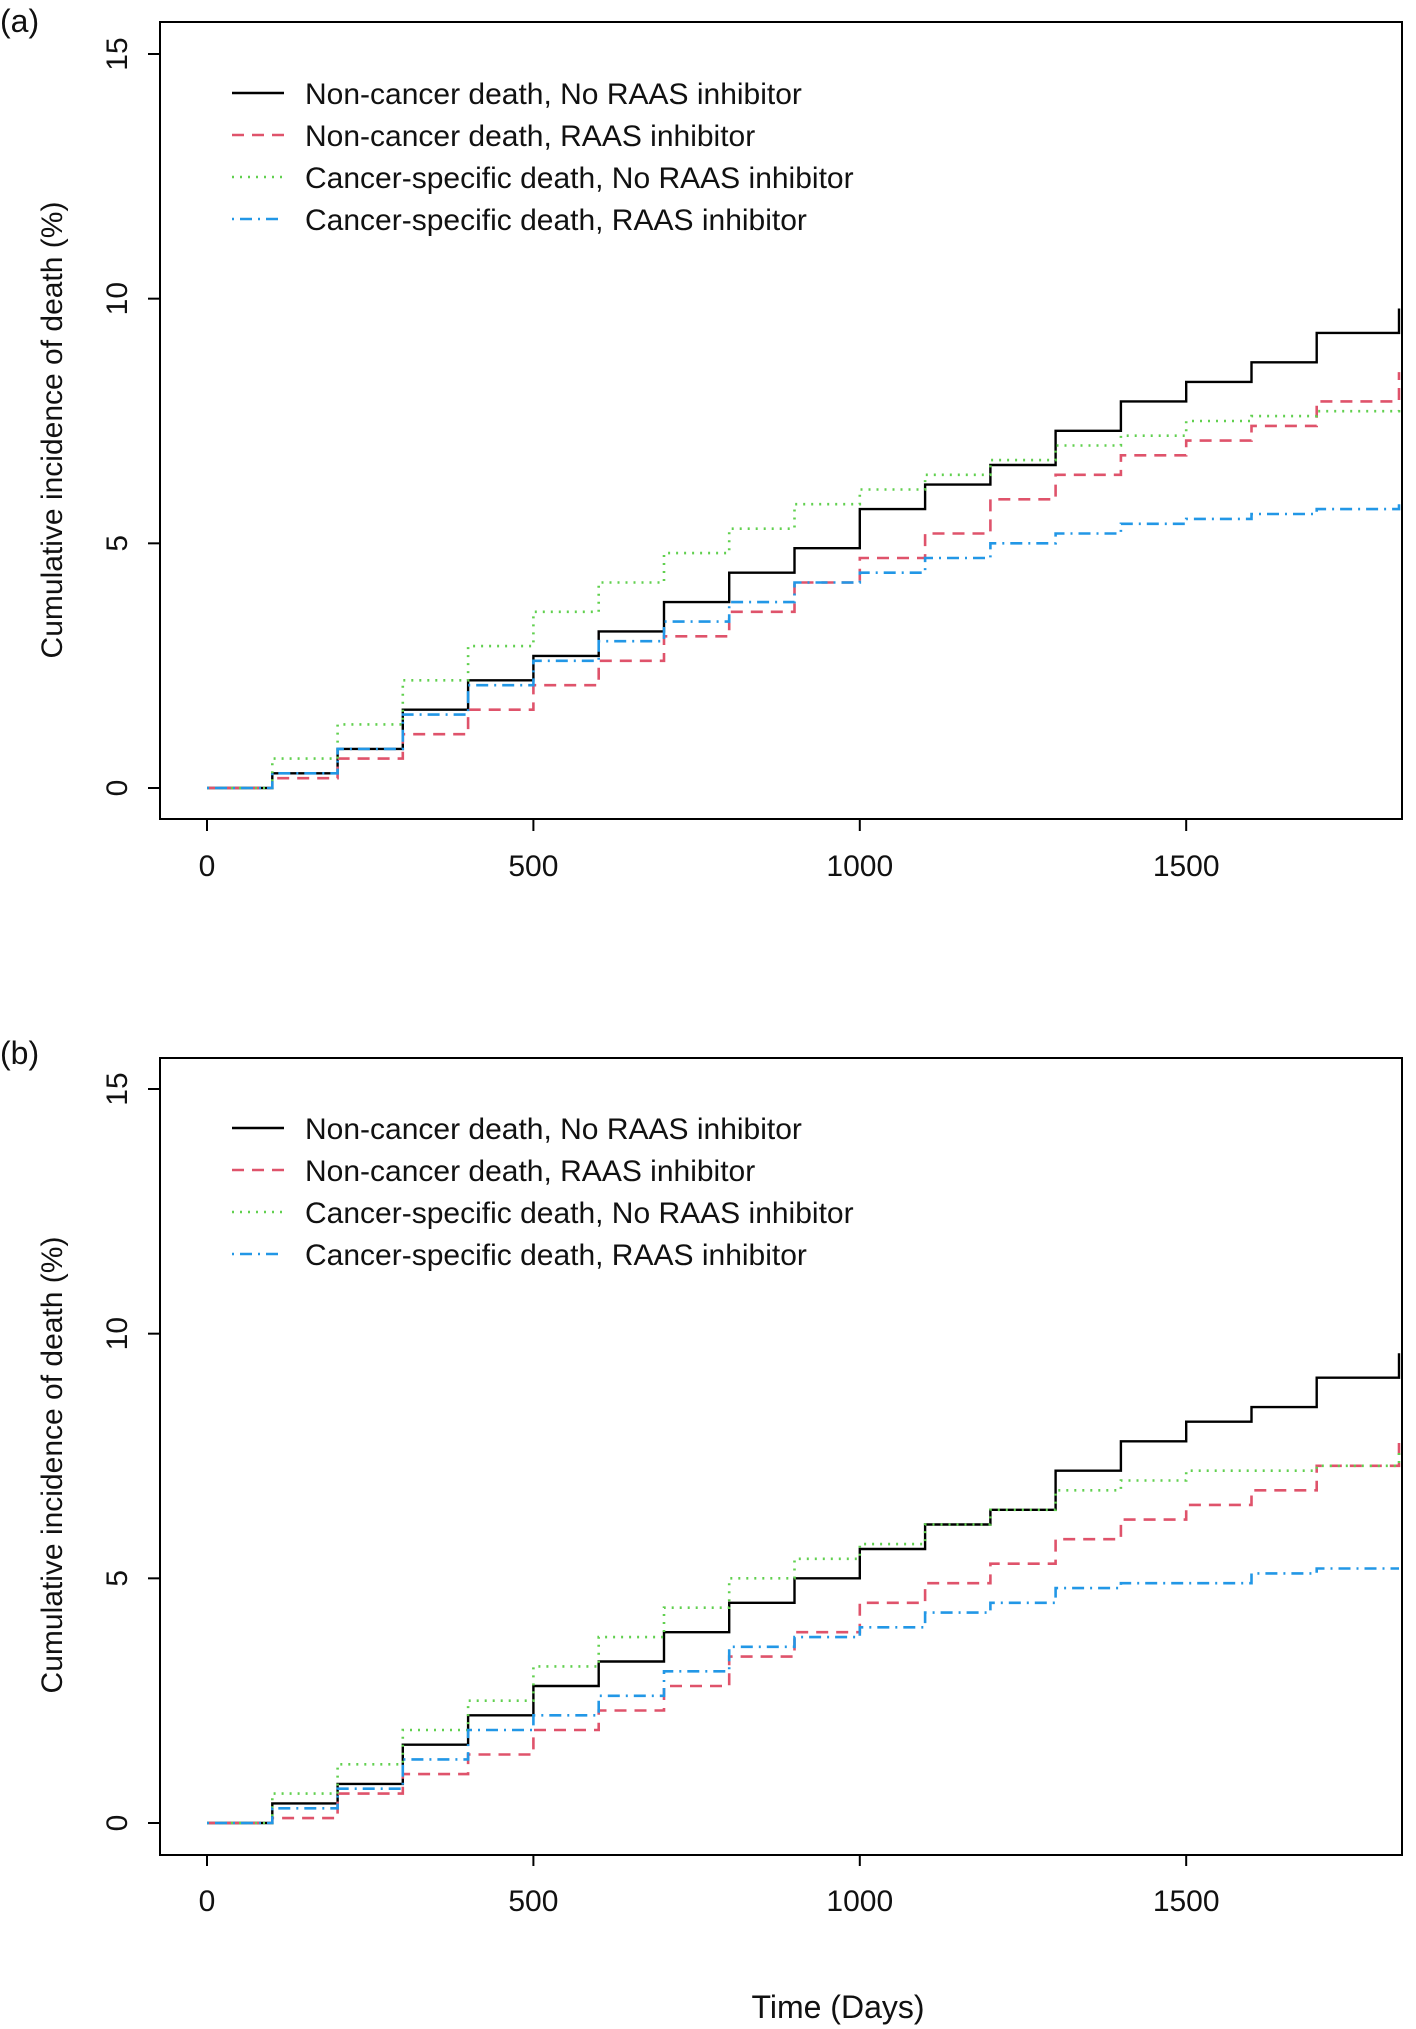 The image size is (1416, 2029). Describe the element at coordinates (19, 21) in the screenshot. I see `panel-label: (a)` at that location.